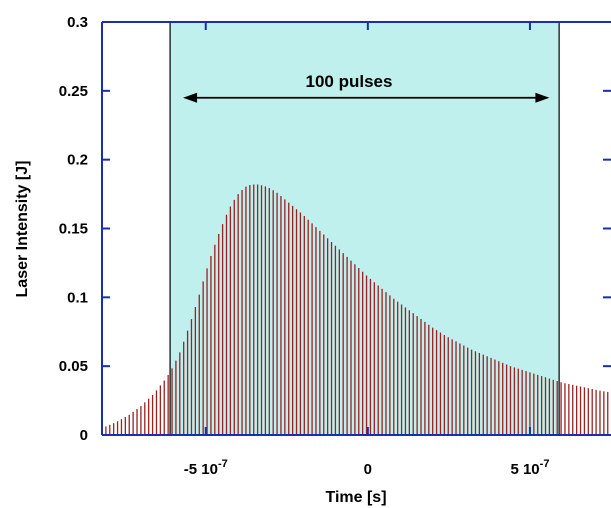  What do you see at coordinates (22, 229) in the screenshot?
I see `y-axis-title: Laser Intensity [J]` at bounding box center [22, 229].